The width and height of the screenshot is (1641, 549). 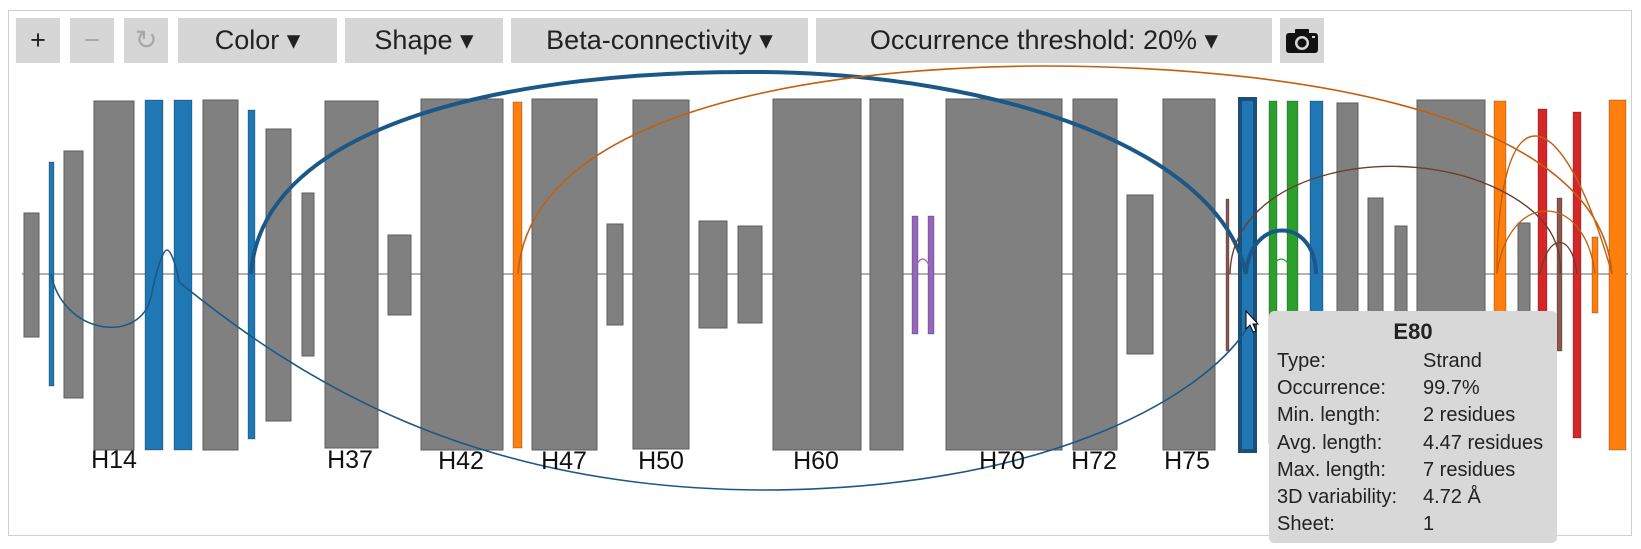 I want to click on beta-connectivity-dropdown: Beta-connectivity ▾, so click(x=659, y=40).